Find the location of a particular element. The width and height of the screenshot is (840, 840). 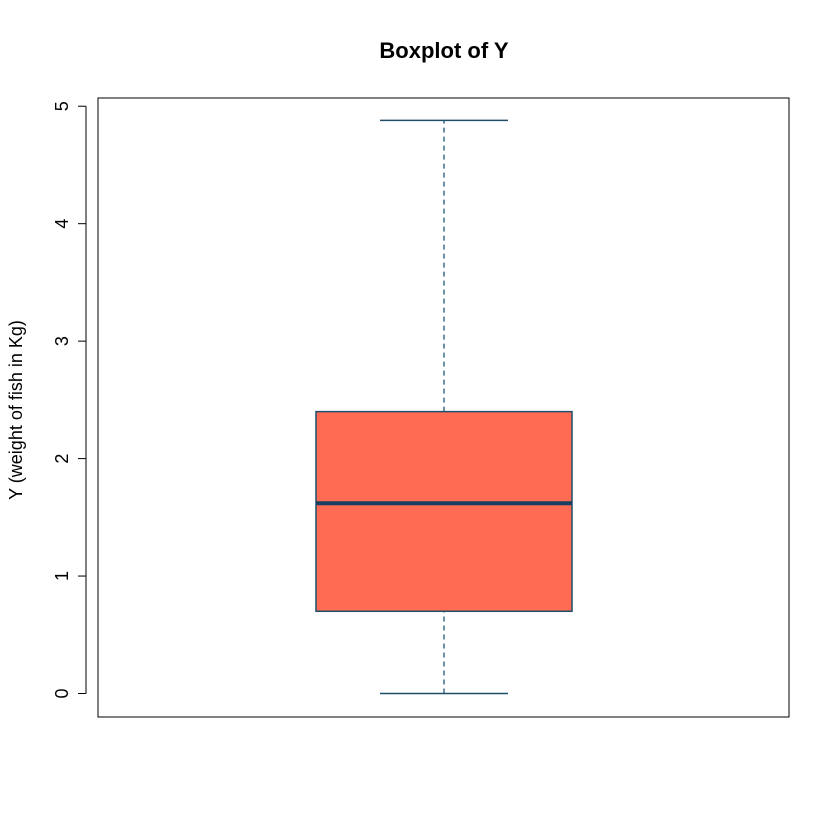

y-tick-label: 1 is located at coordinates (62, 576).